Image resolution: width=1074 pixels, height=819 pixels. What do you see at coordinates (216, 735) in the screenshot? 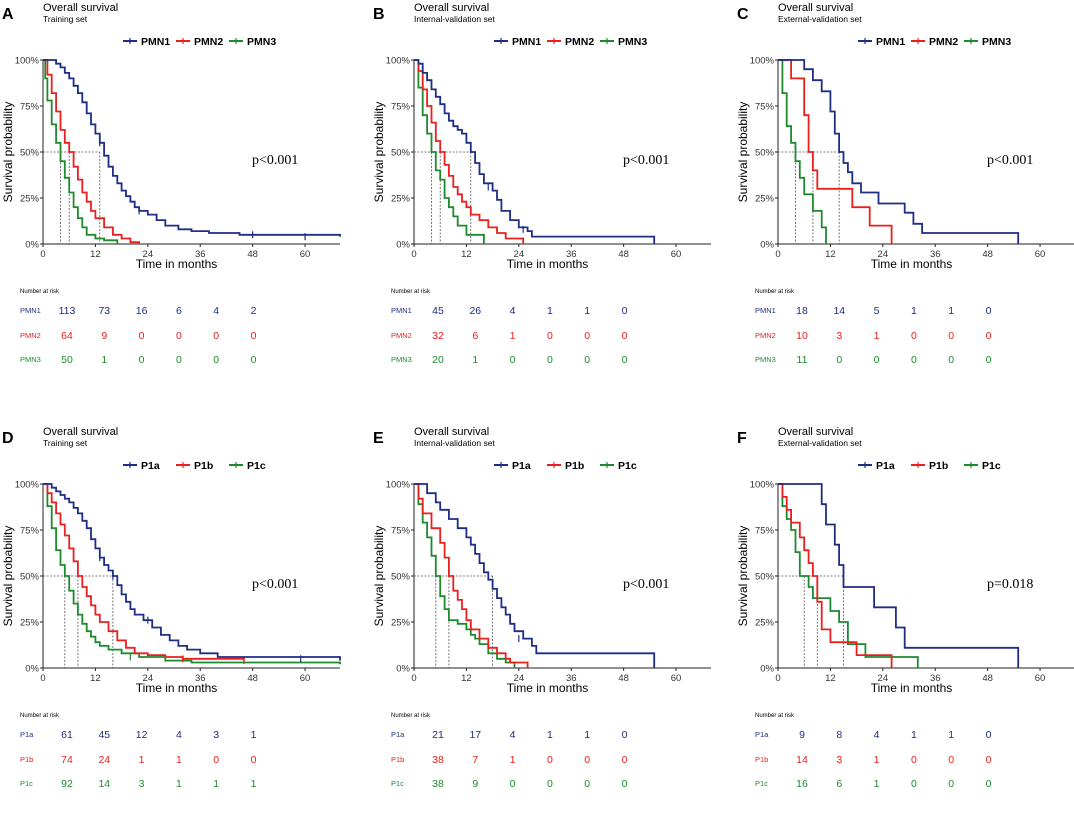
I see `risk-count: 3` at bounding box center [216, 735].